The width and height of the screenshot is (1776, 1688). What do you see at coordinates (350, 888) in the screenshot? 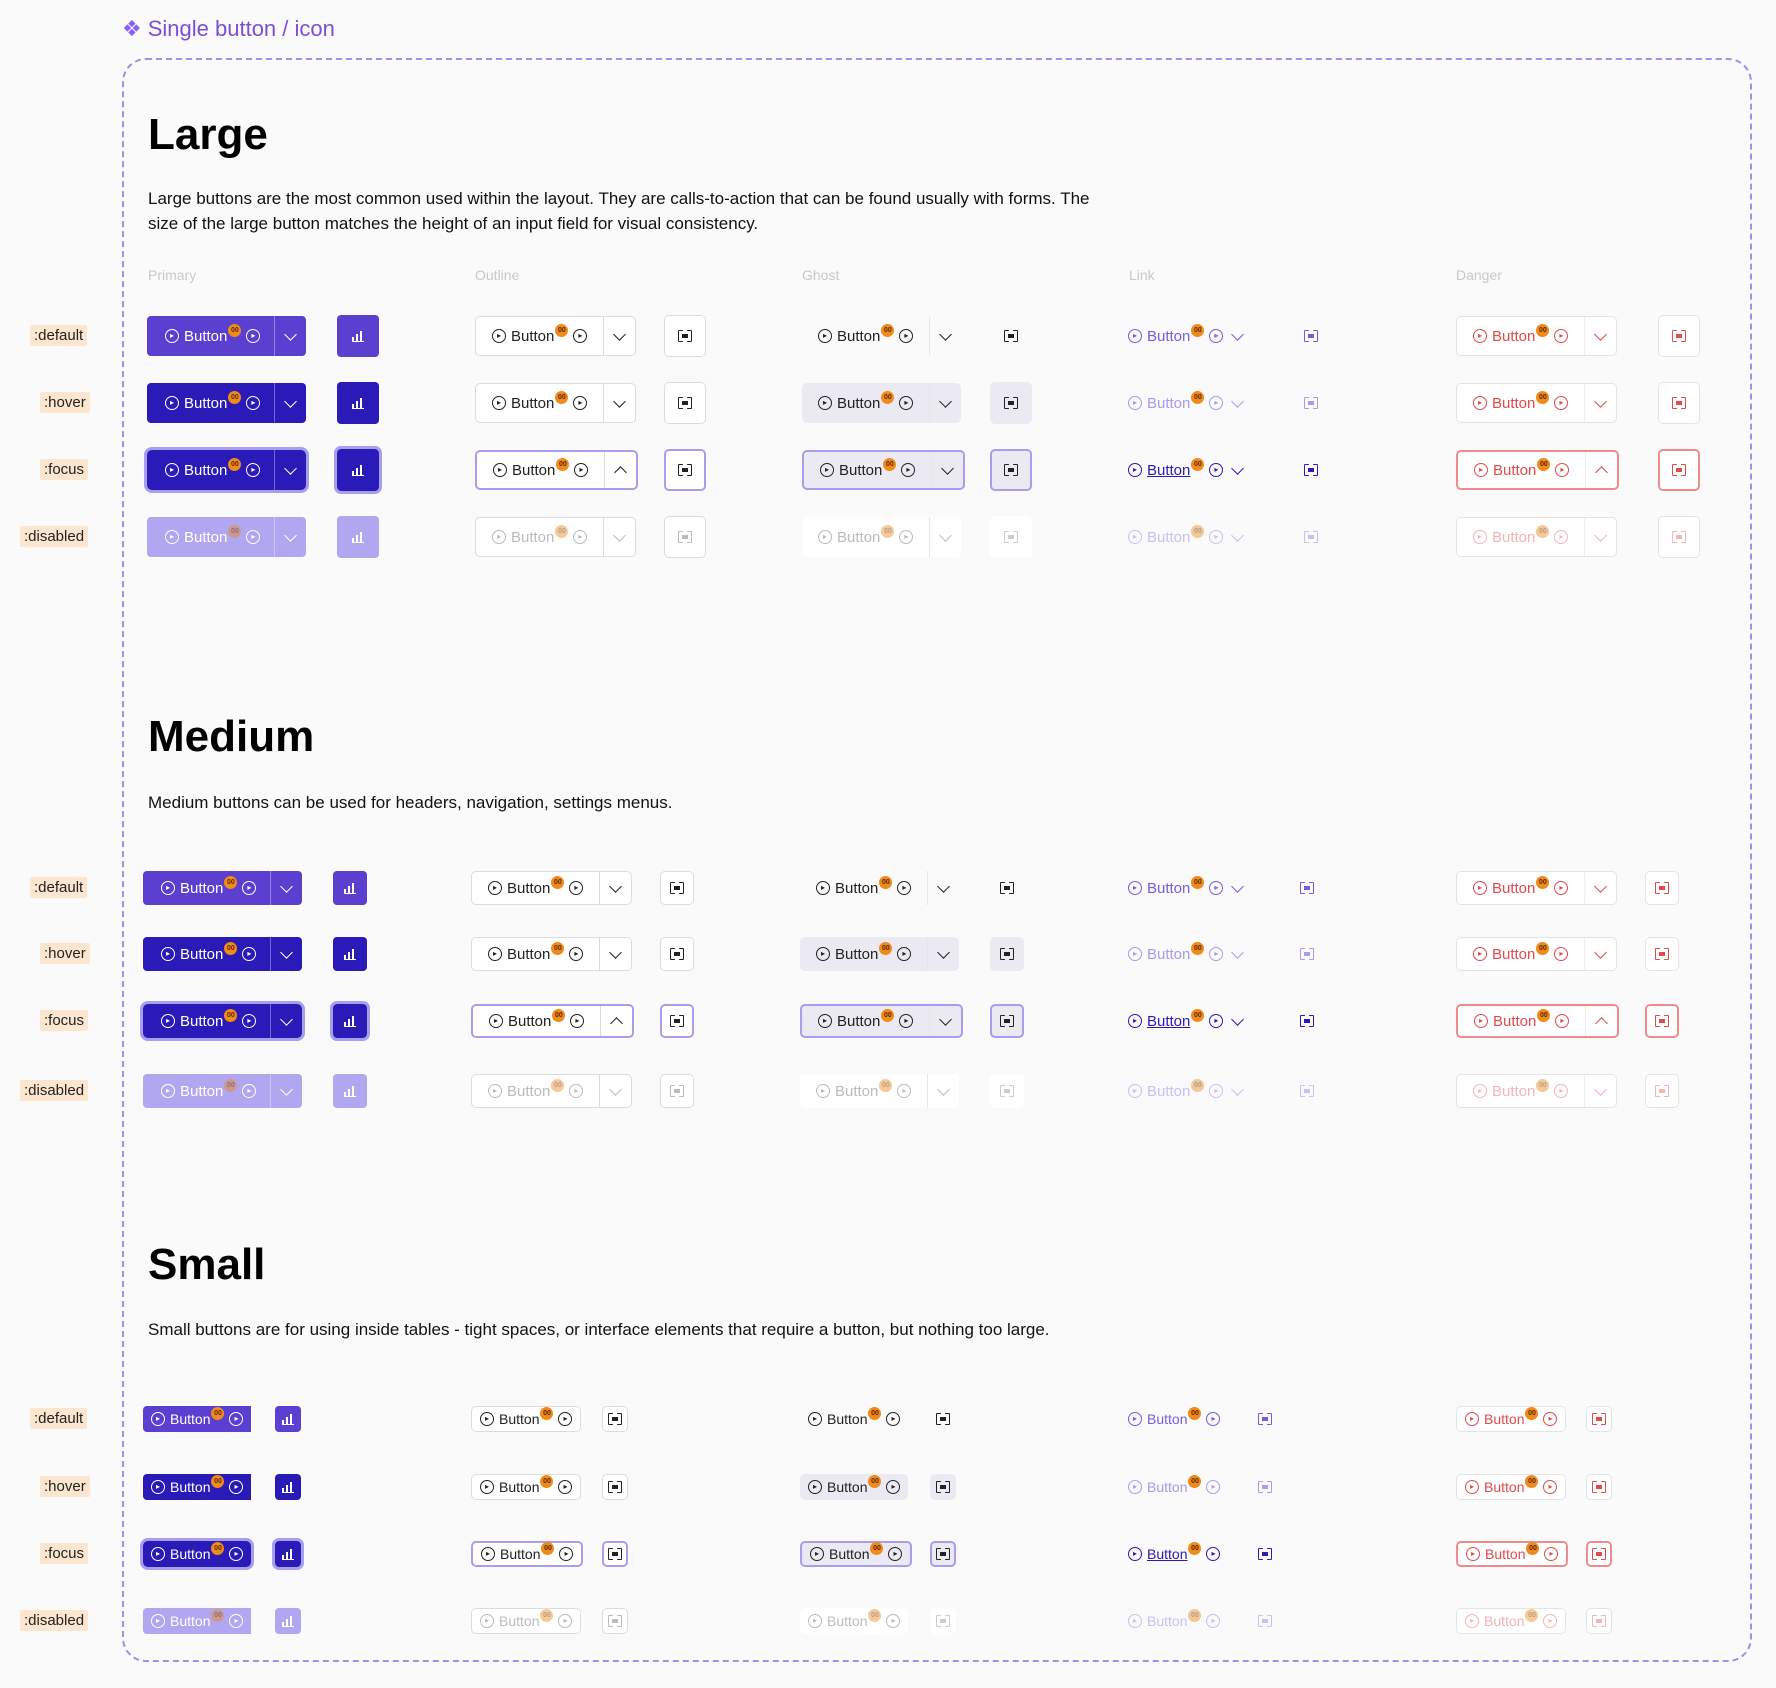
I see `pri-icon-button-medium-default` at bounding box center [350, 888].